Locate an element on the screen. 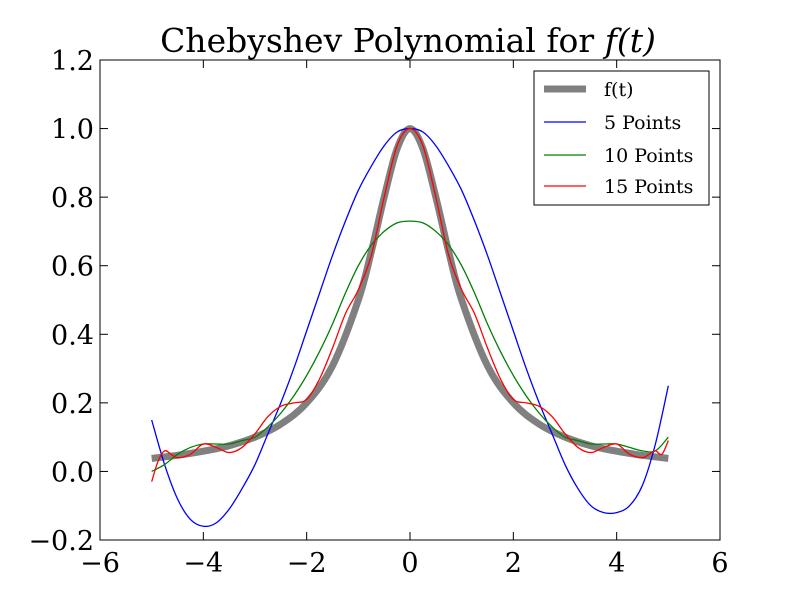  x-tick-label-1: −4 is located at coordinates (203, 563).